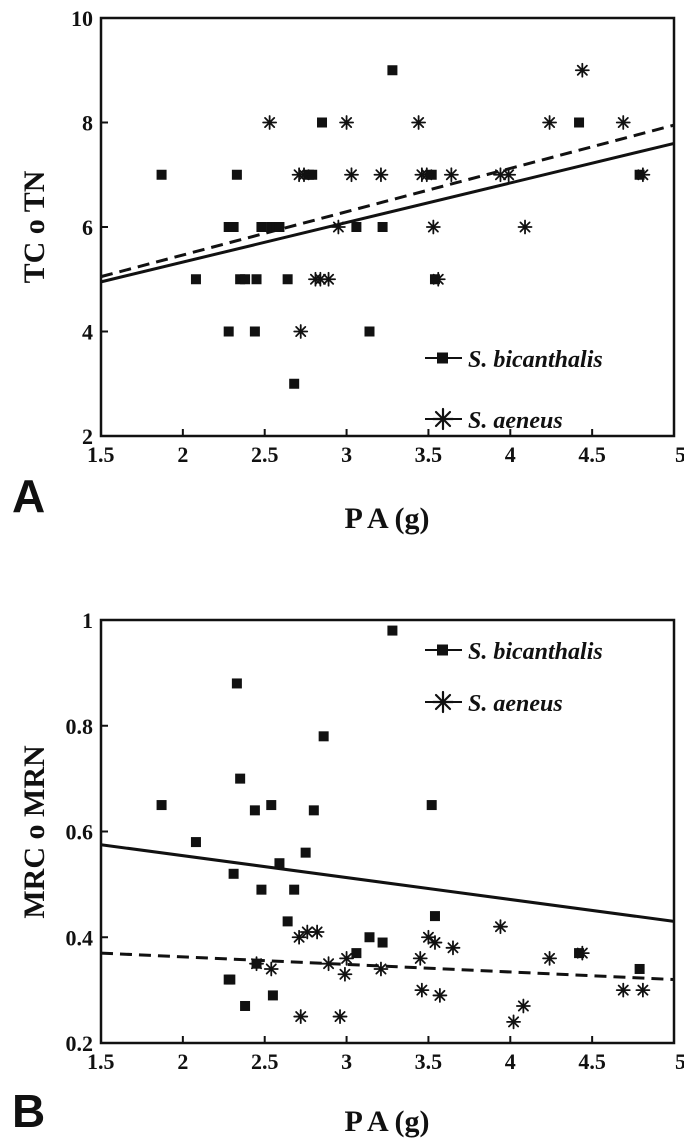  What do you see at coordinates (679, 454) in the screenshot?
I see `x-tick-label: 5` at bounding box center [679, 454].